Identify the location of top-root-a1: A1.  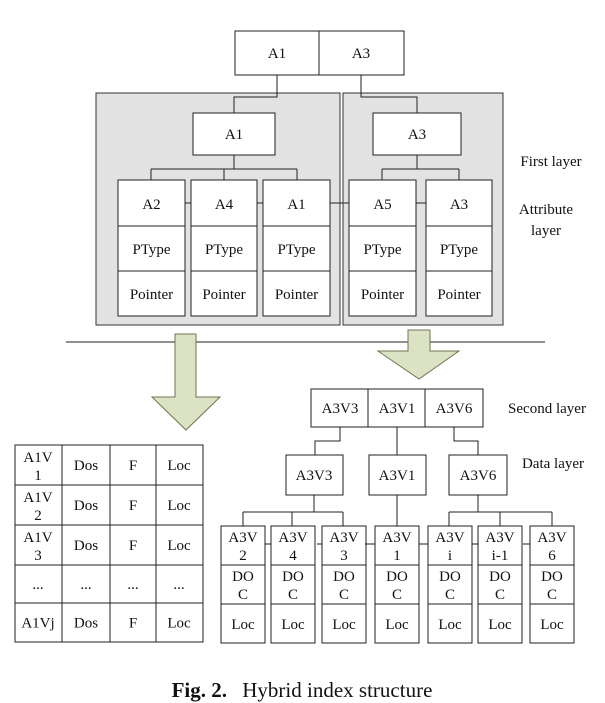
(277, 54).